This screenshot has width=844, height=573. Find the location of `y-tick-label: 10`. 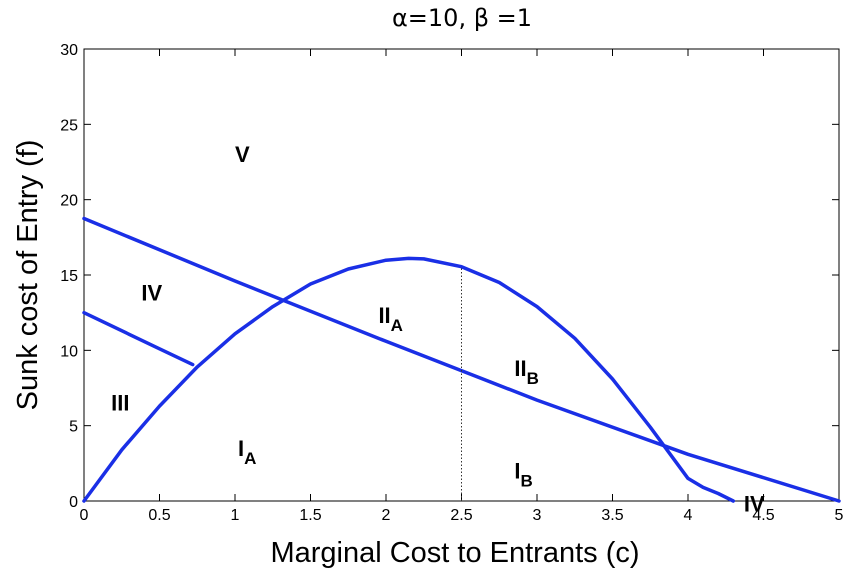

y-tick-label: 10 is located at coordinates (69, 351).